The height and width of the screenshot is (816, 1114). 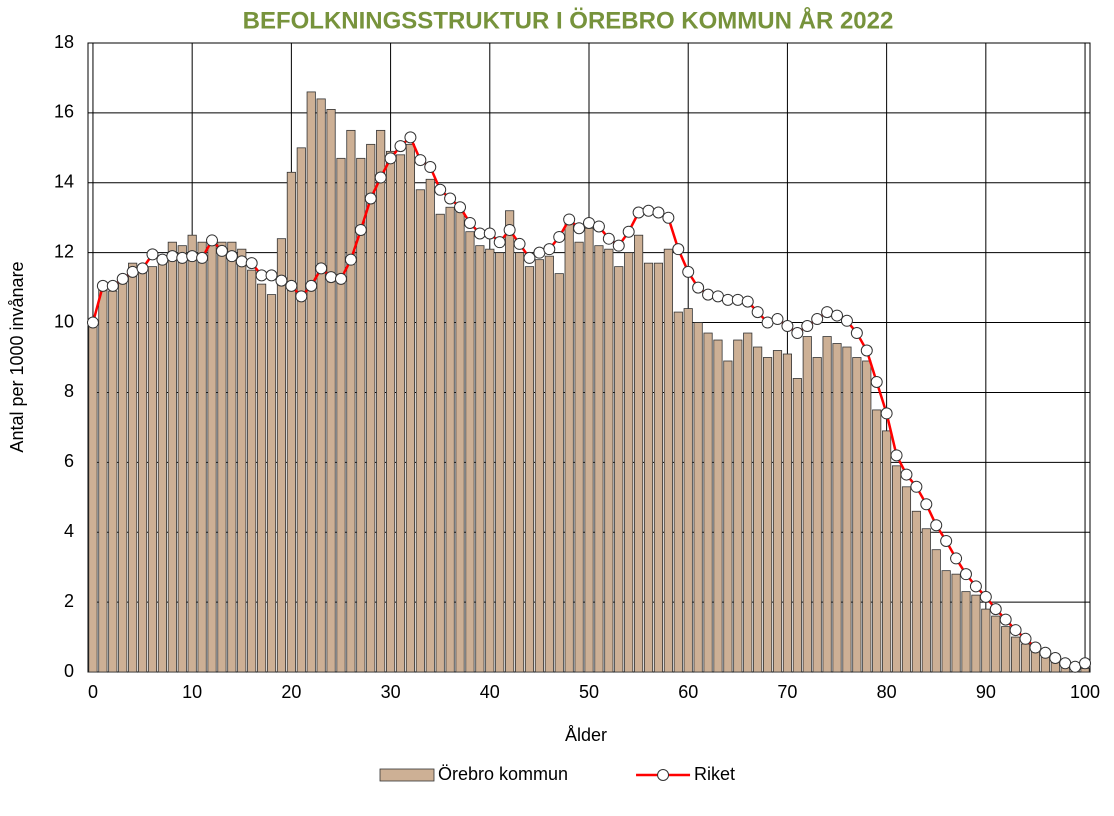 What do you see at coordinates (291, 692) in the screenshot?
I see `x-tick-label: 20` at bounding box center [291, 692].